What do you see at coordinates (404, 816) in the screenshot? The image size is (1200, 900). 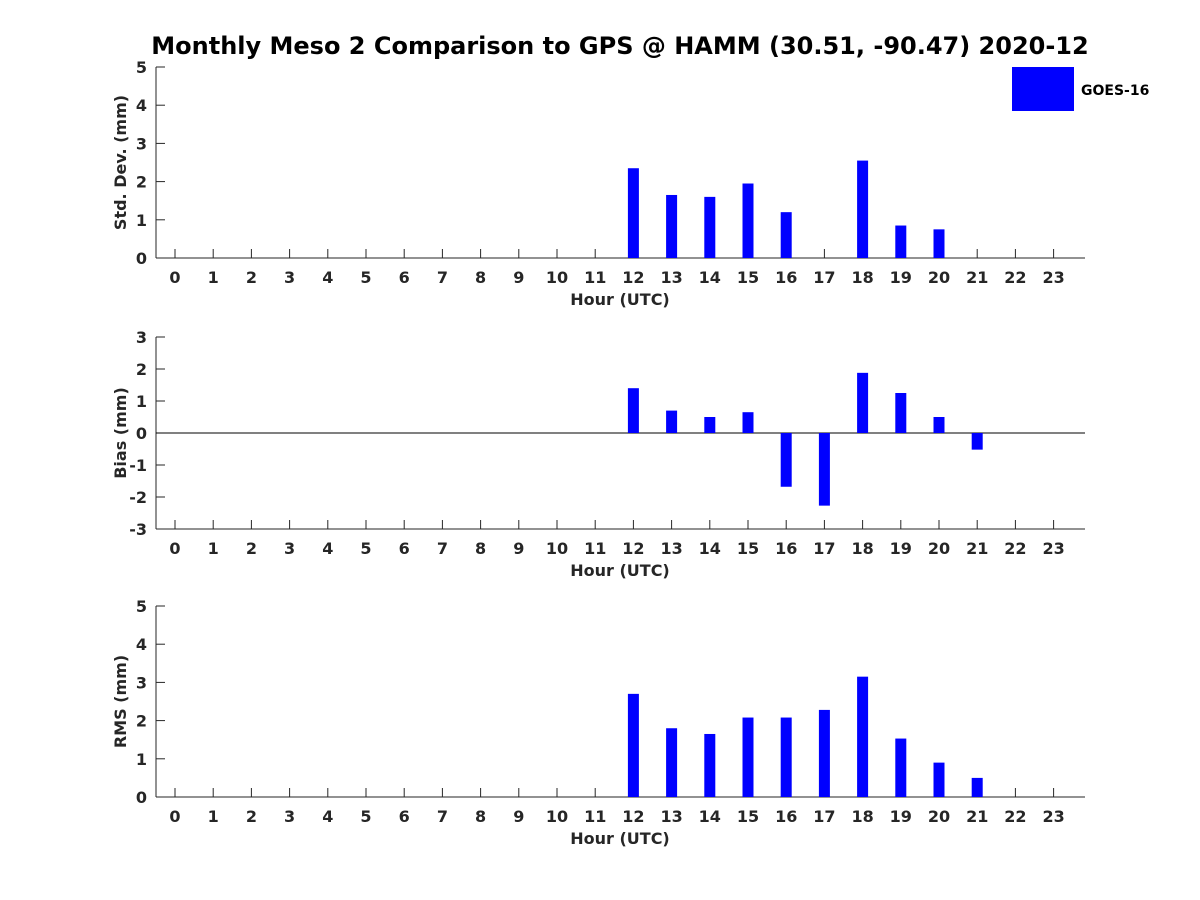 I see `rms-x-tick-label: 6` at bounding box center [404, 816].